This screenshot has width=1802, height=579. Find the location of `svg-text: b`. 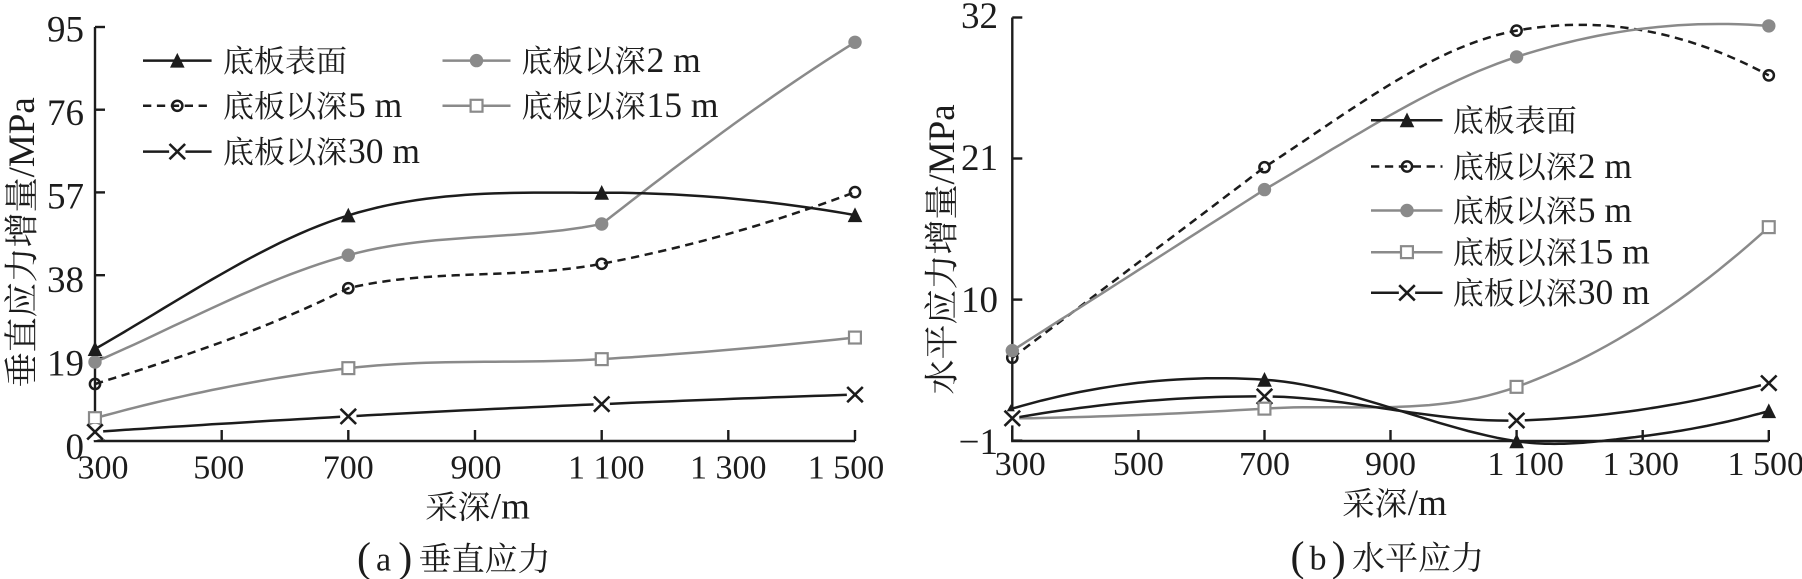

svg-text: b is located at coordinates (1318, 559).